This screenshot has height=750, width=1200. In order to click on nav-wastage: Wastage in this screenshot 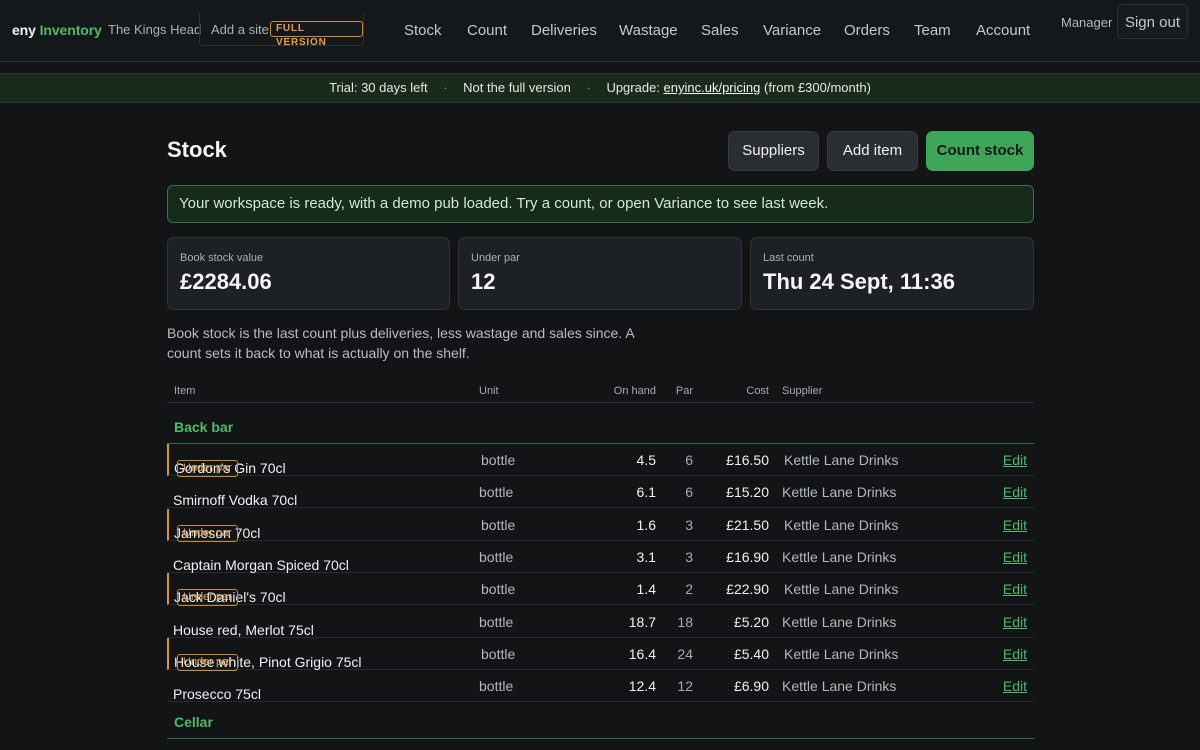, I will do `click(648, 30)`.